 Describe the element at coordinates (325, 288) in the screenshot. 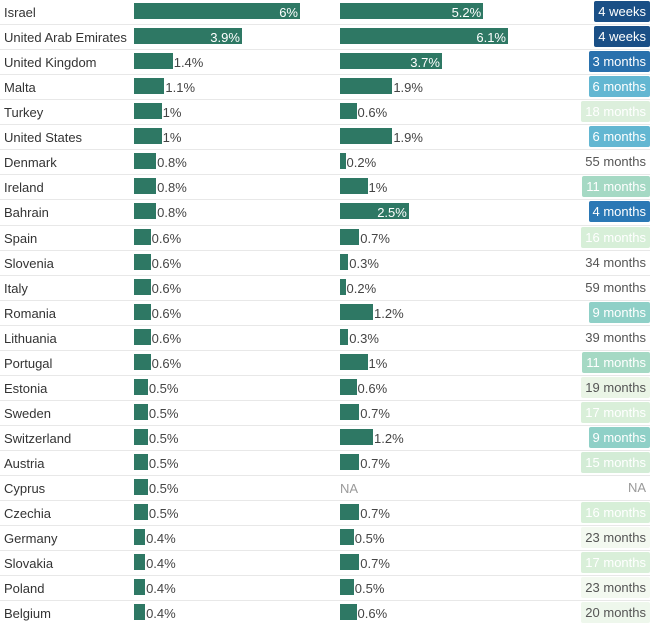

I see `table-row: Italy 0.6% 0.2% 59 months` at that location.